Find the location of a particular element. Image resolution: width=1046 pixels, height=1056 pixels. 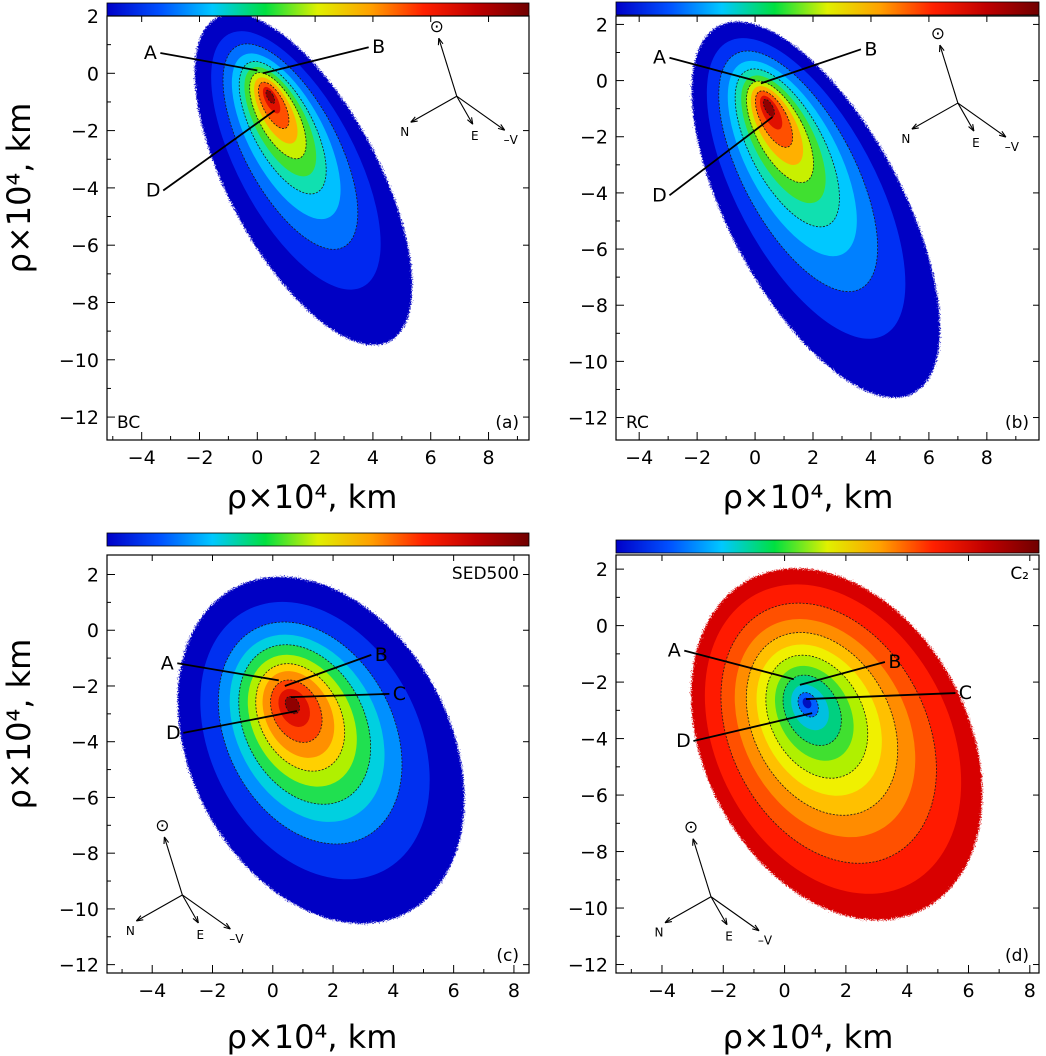

density-cloud is located at coordinates (303, 181).